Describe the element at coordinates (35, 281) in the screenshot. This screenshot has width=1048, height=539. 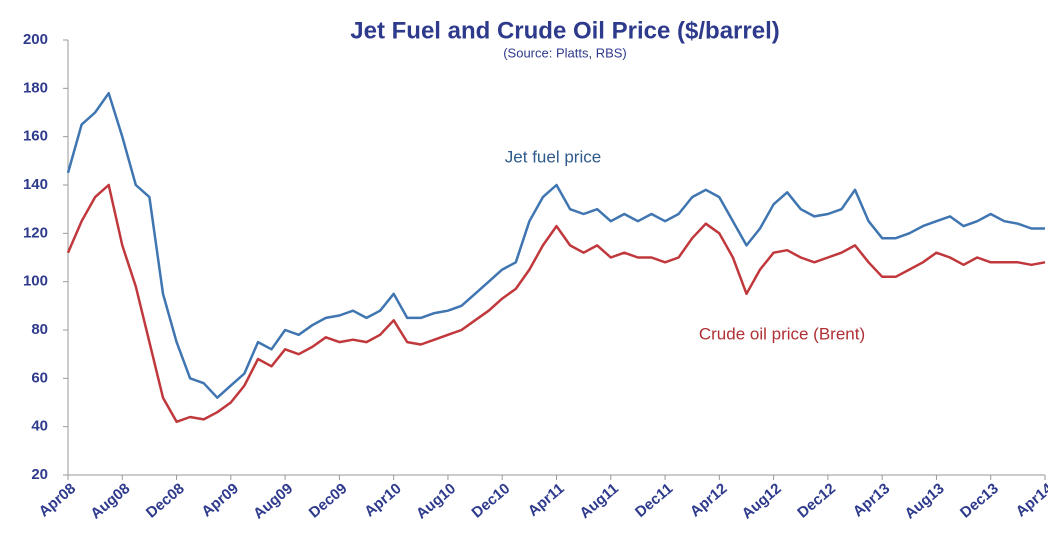
I see `y-tick-label: 100` at that location.